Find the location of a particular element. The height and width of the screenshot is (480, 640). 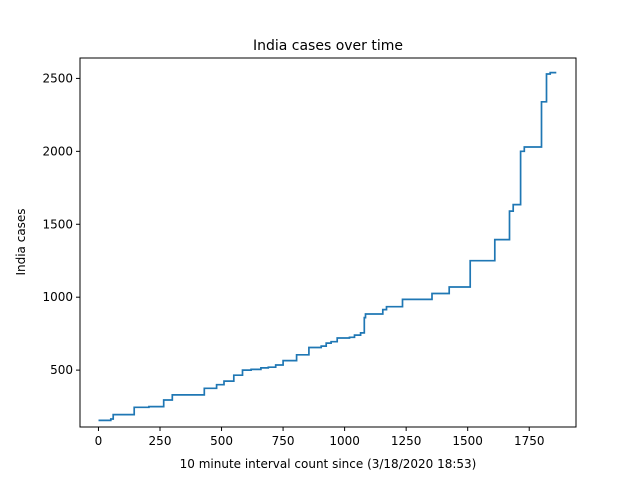

y-tick-label: 500 is located at coordinates (61, 370).